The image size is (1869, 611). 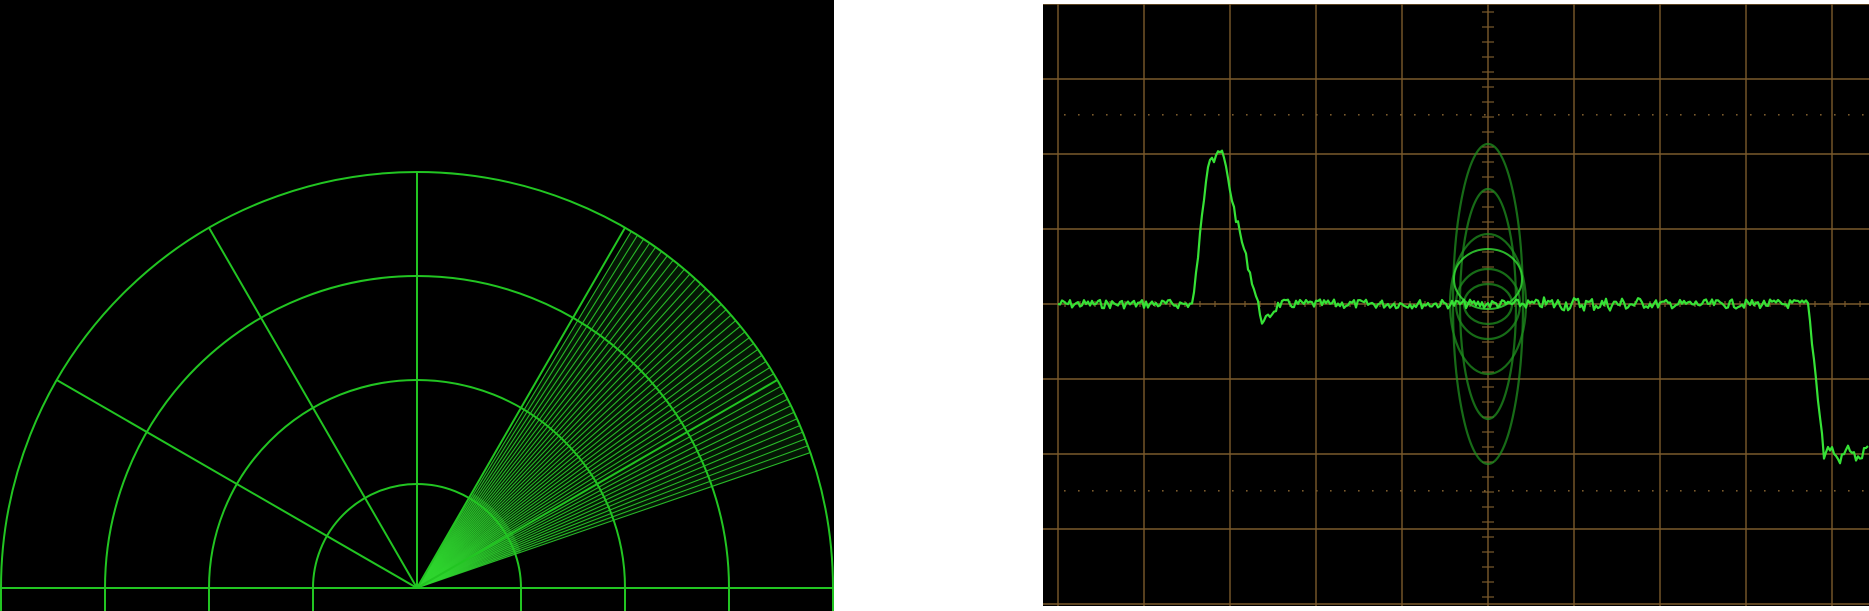 I want to click on radar-ring-extension, so click(x=417, y=599).